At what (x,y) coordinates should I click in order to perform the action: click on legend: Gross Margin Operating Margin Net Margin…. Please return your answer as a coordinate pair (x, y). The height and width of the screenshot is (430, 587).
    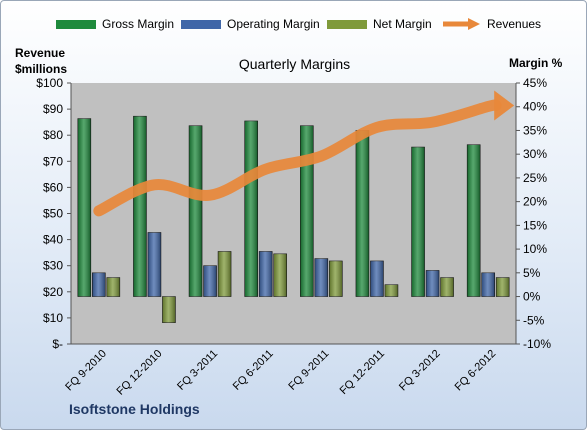
    Looking at the image, I should click on (293, 27).